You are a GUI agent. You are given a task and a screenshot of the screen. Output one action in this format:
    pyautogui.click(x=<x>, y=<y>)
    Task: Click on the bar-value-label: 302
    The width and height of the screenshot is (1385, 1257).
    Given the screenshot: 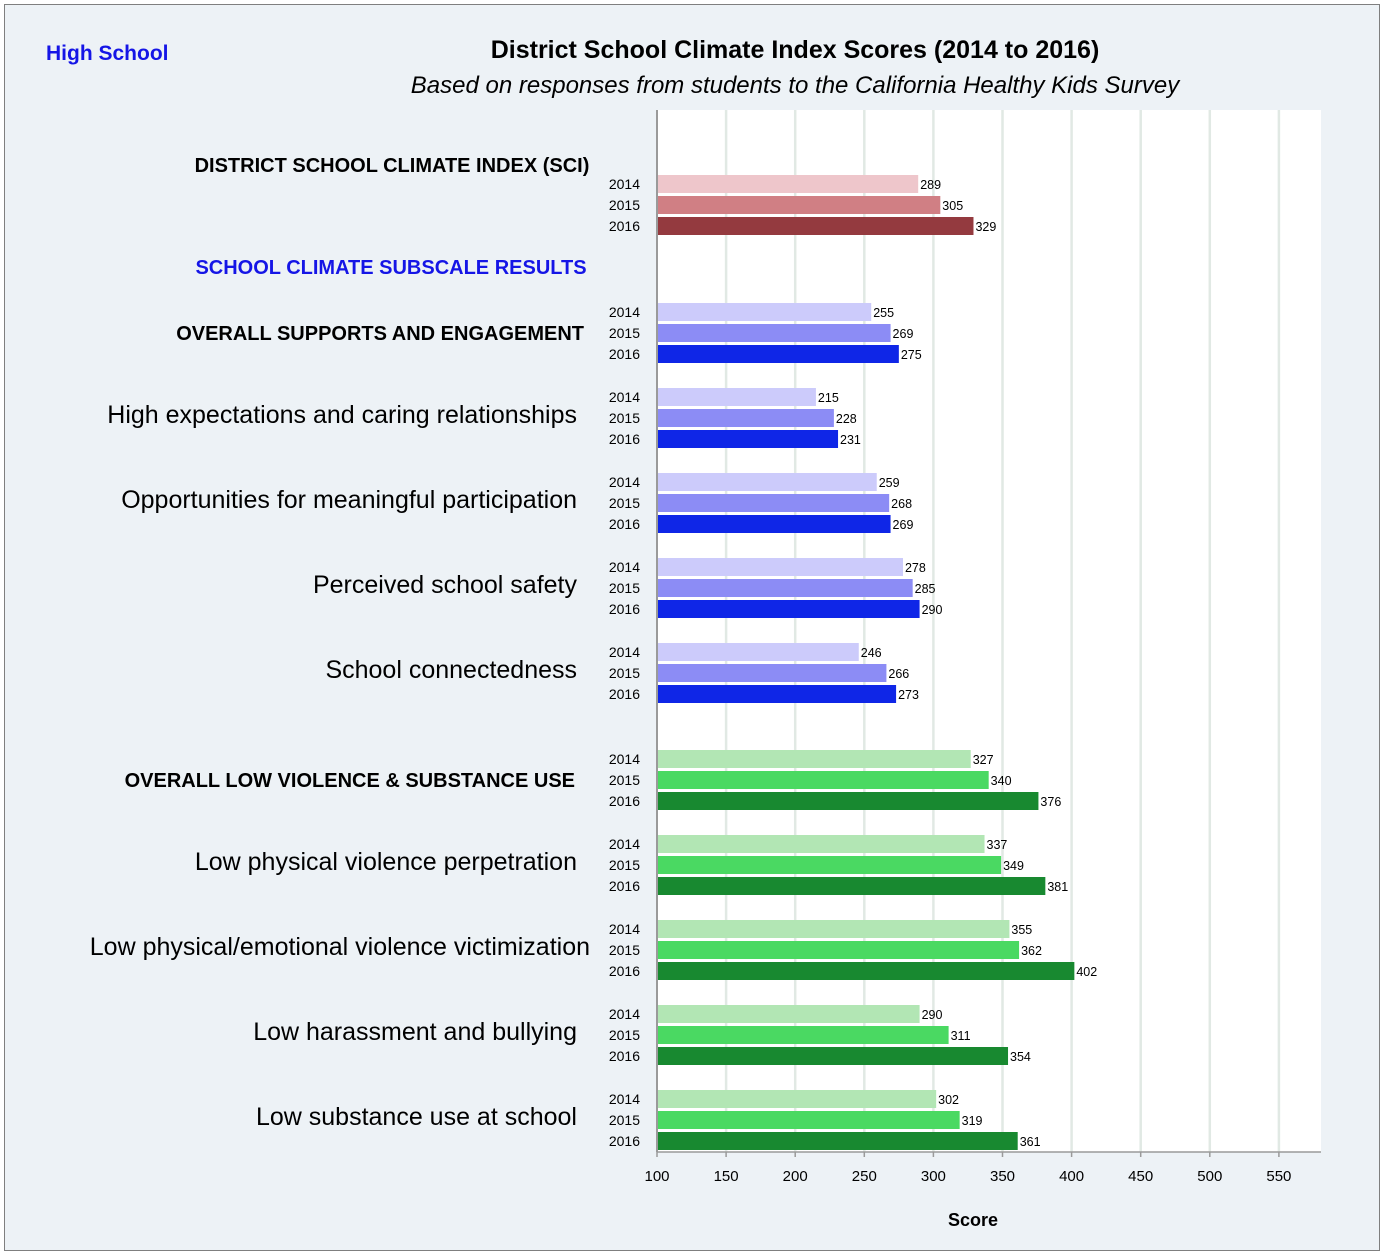 What is the action you would take?
    pyautogui.click(x=948, y=1100)
    